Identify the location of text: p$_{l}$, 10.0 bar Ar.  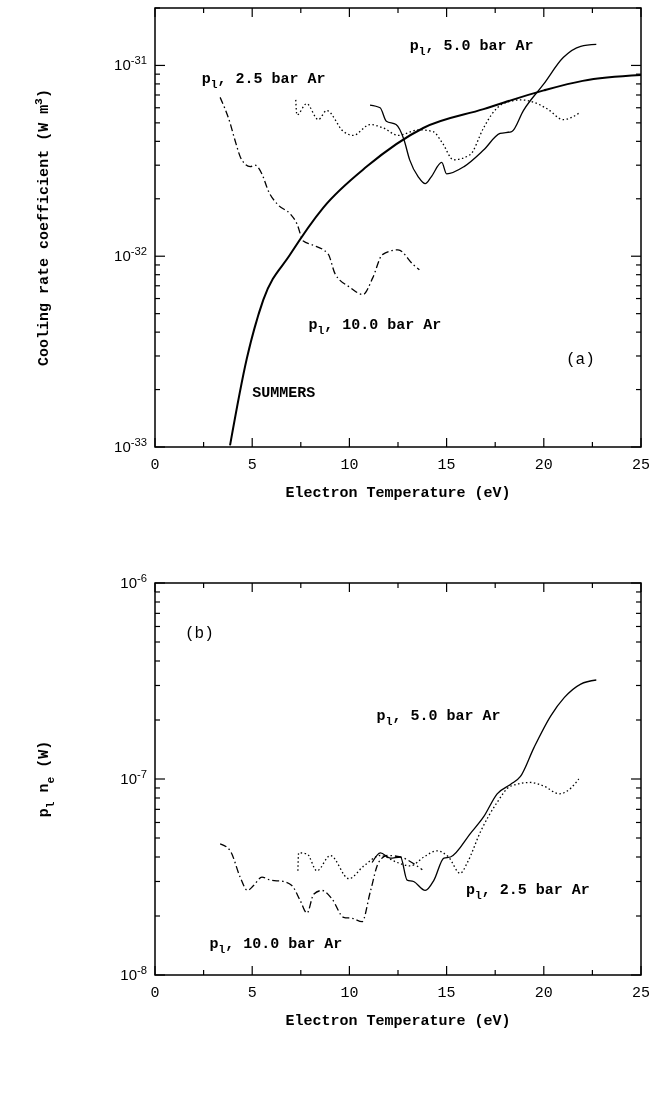
(375, 326).